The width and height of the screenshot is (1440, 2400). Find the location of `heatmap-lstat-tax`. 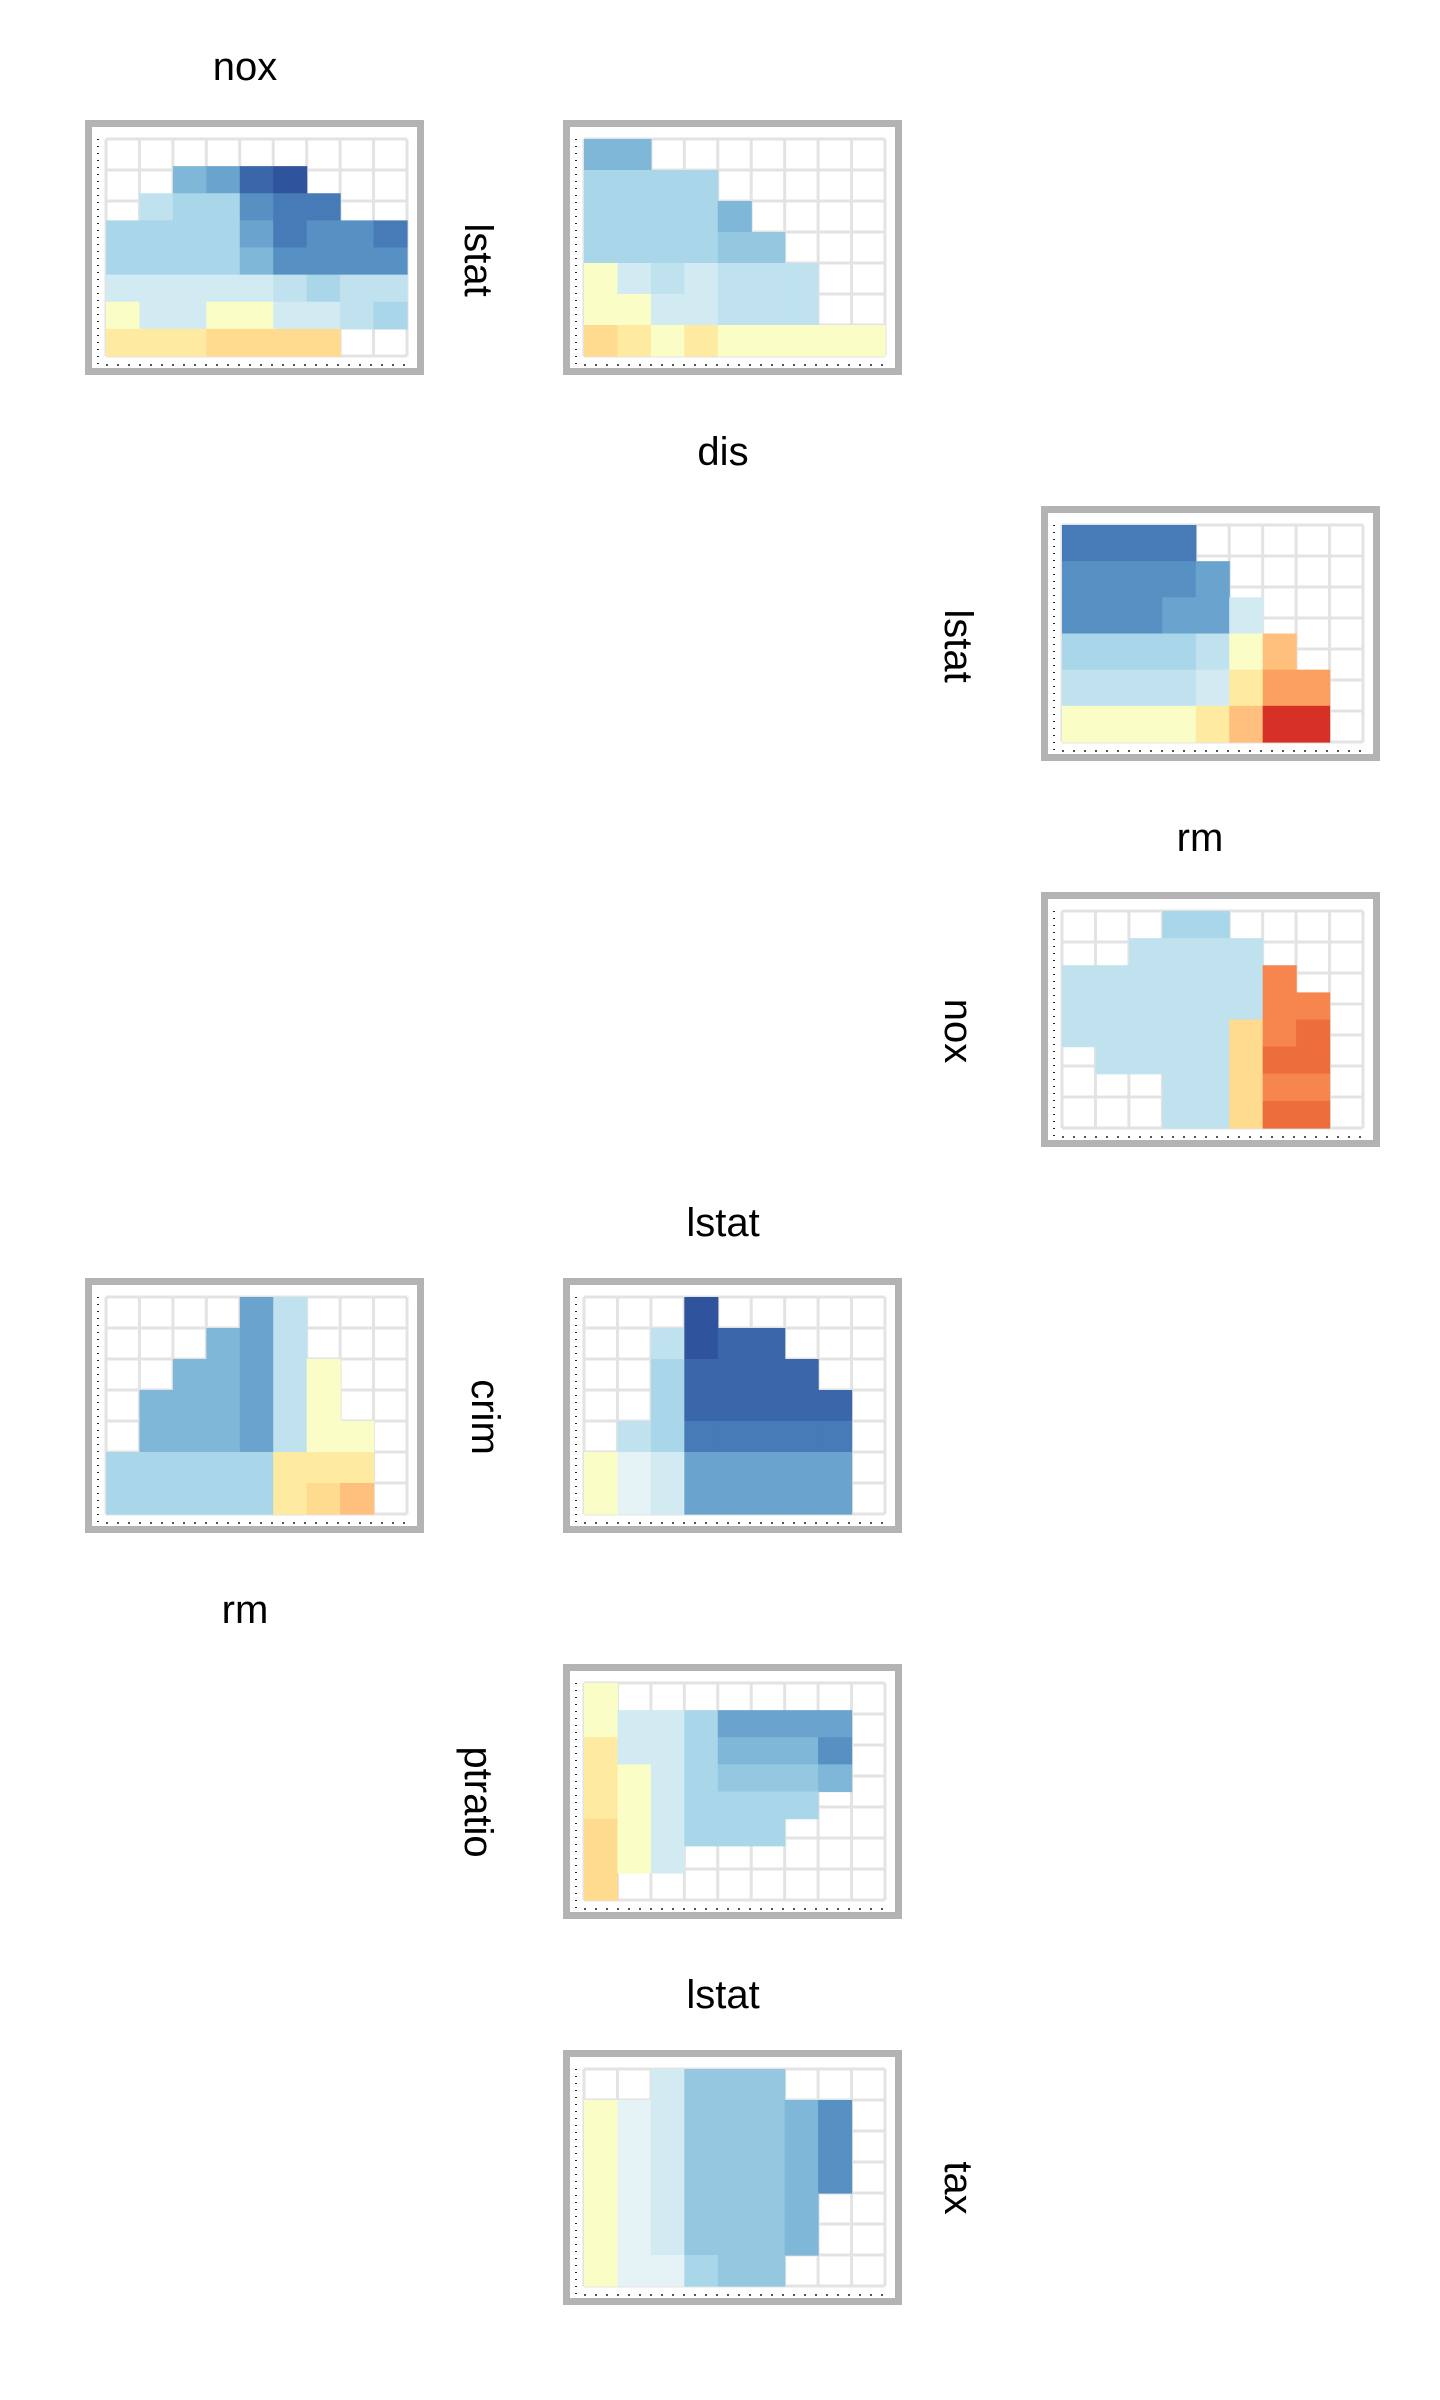

heatmap-lstat-tax is located at coordinates (731, 2181).